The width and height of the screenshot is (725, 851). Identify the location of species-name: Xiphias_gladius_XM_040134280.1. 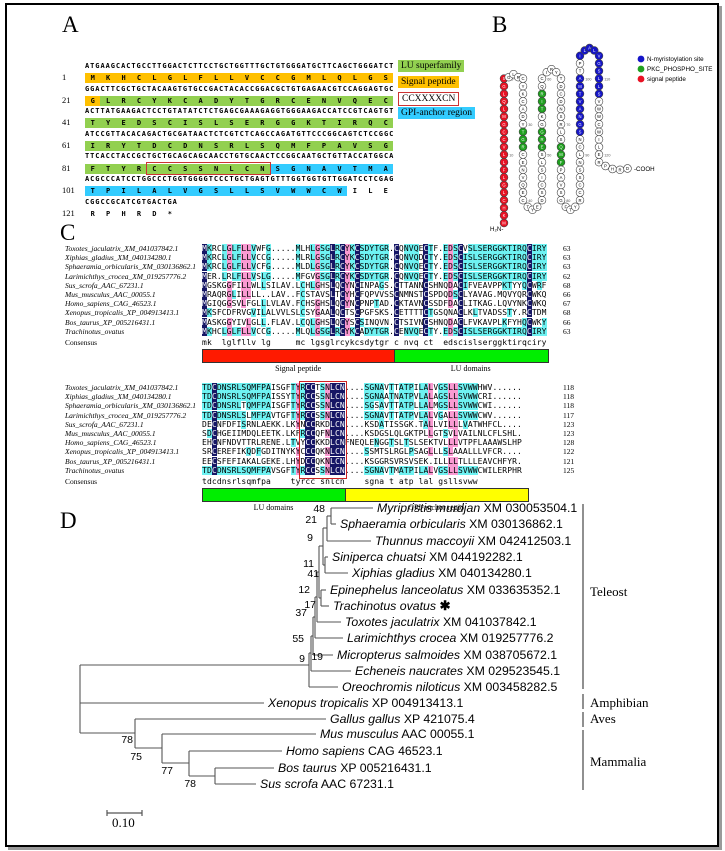
(118, 258).